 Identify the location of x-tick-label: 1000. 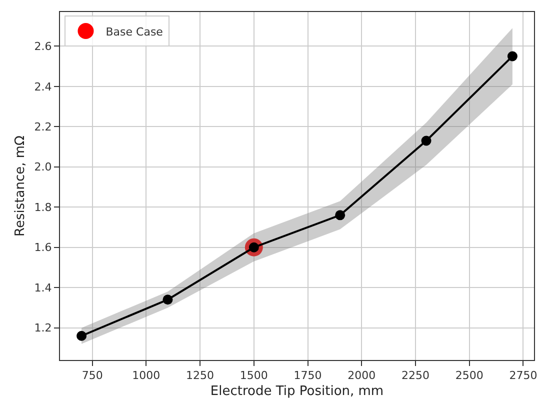
(146, 375).